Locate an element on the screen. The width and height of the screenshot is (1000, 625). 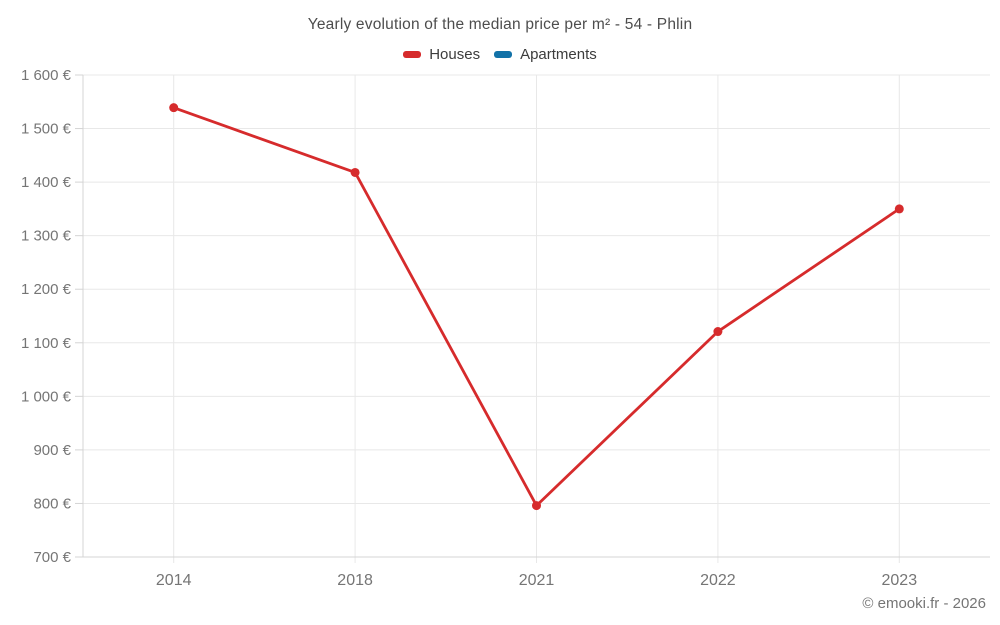
y-tick-label-1500: 1 500 € is located at coordinates (46, 129).